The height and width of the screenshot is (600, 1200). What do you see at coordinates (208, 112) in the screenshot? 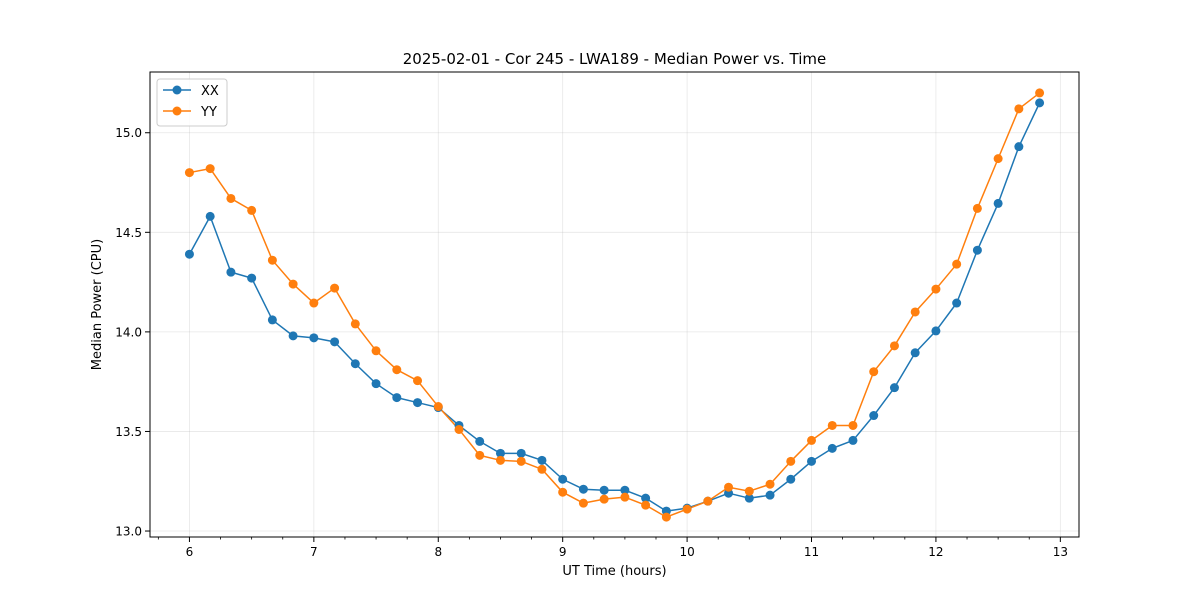
I see `legend-label-yy: YY` at bounding box center [208, 112].